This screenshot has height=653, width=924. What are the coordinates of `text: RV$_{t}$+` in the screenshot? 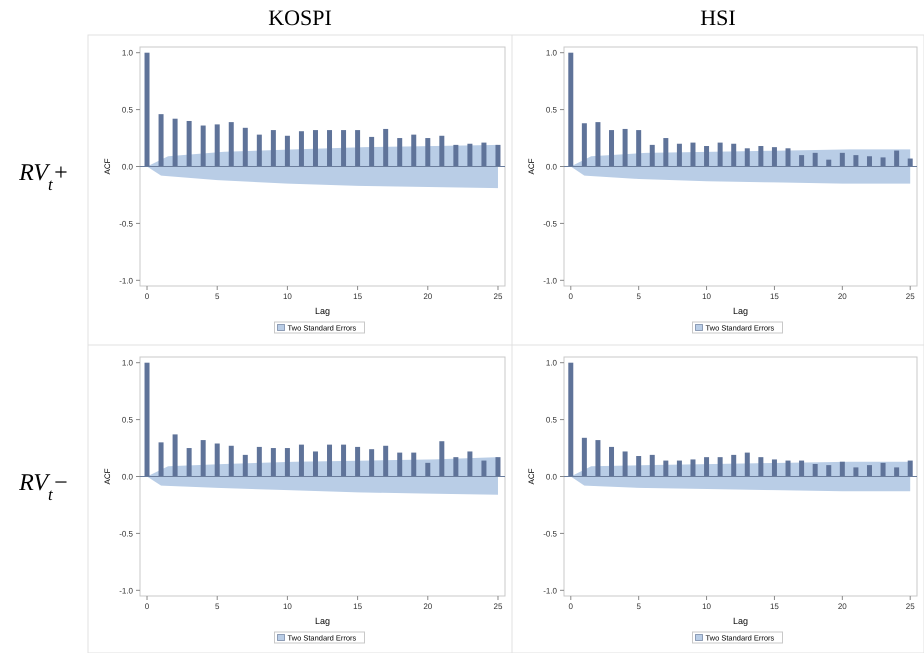 It's located at (43, 177).